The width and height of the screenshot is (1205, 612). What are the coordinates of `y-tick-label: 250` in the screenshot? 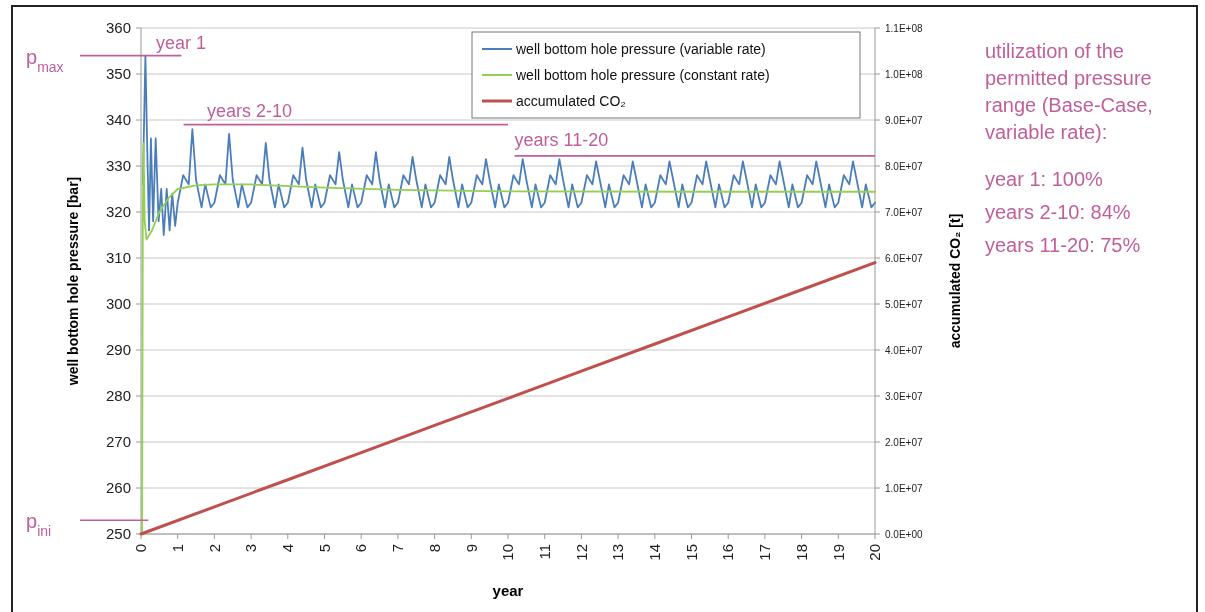 It's located at (118, 534).